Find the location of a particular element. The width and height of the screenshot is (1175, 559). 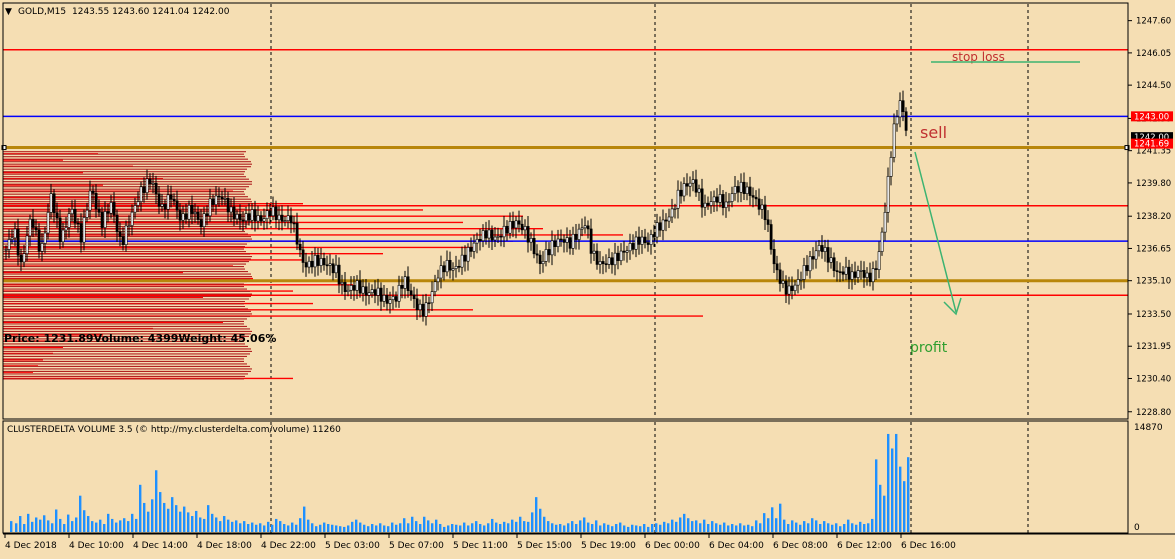

chevron-down-icon: ▼ is located at coordinates (8, 12).